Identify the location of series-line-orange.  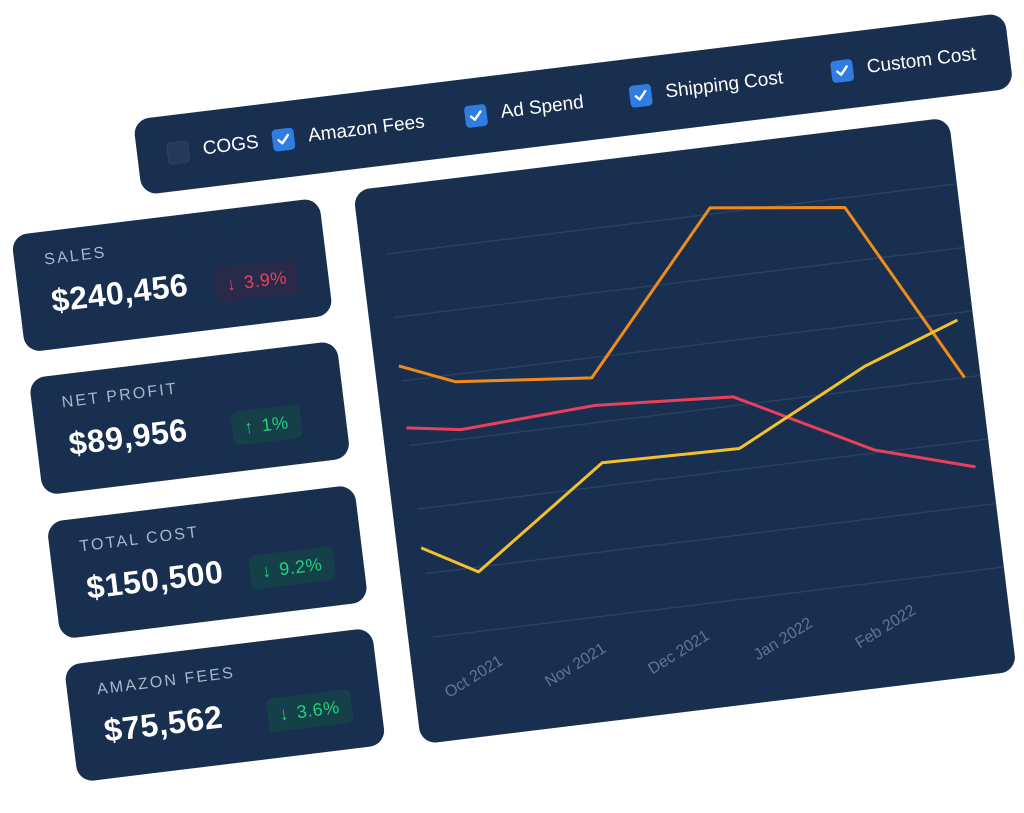
(682, 295).